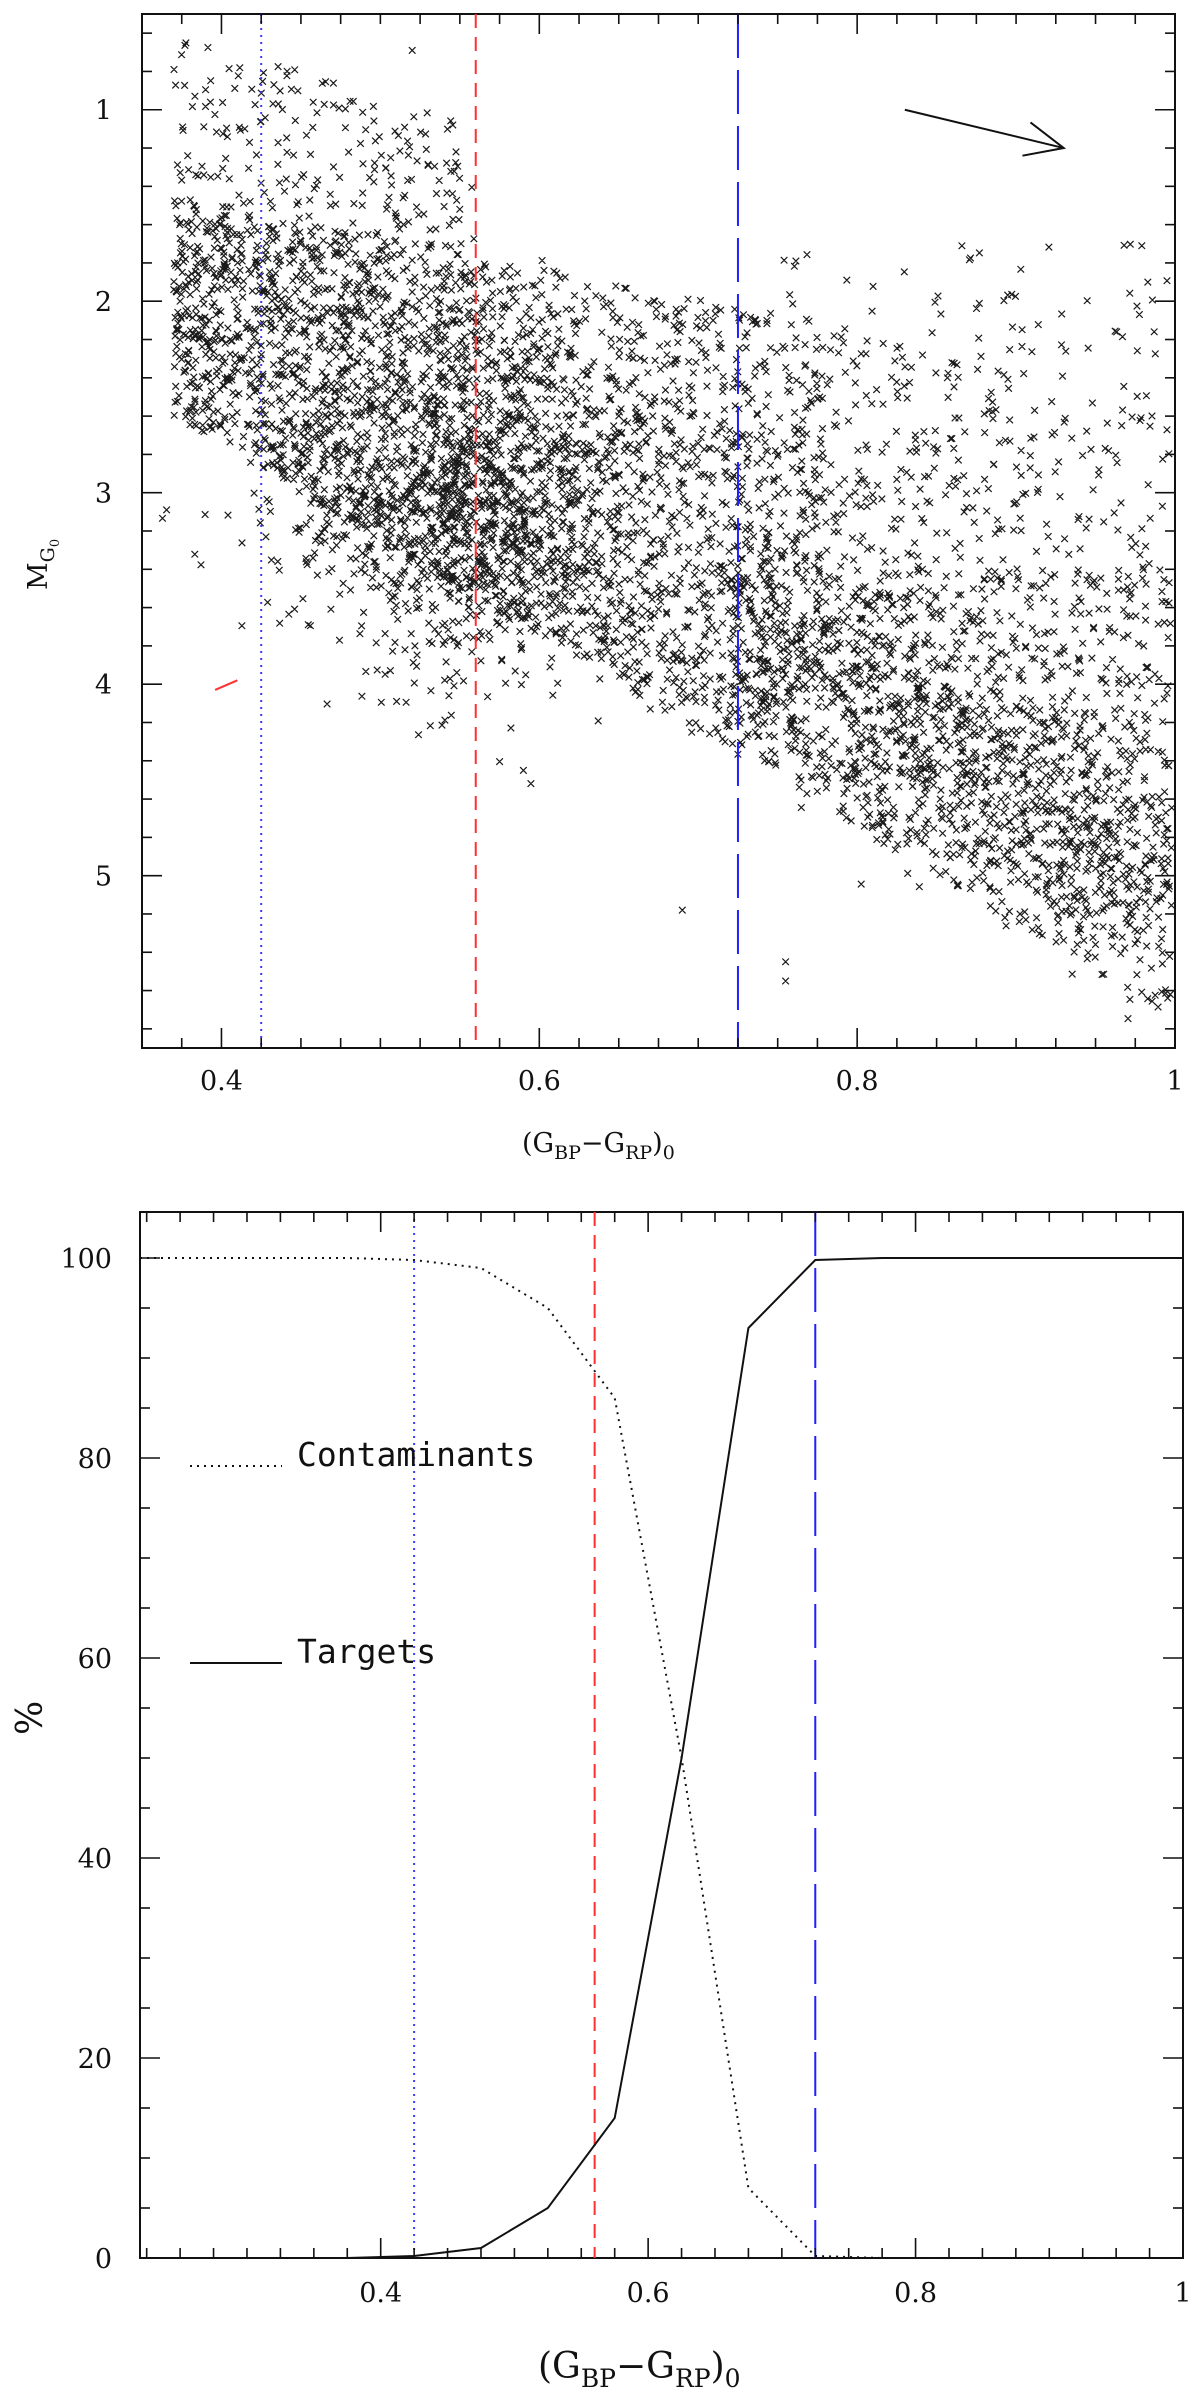 Image resolution: width=1200 pixels, height=2397 pixels. What do you see at coordinates (95, 1659) in the screenshot?
I see `percent-y-tick-label: 60` at bounding box center [95, 1659].